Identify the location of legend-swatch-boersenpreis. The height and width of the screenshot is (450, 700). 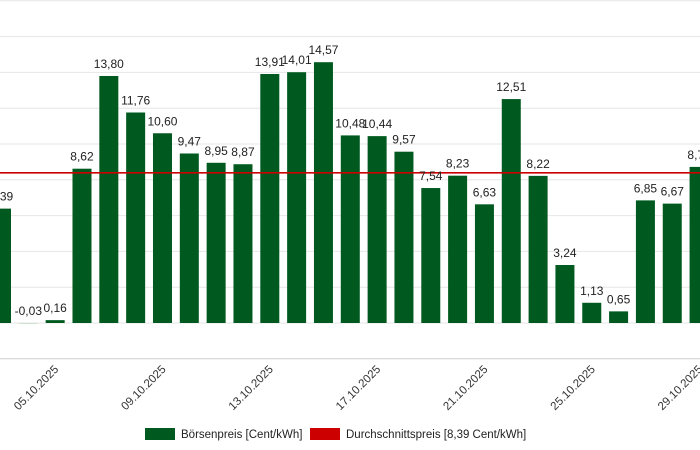
(160, 434).